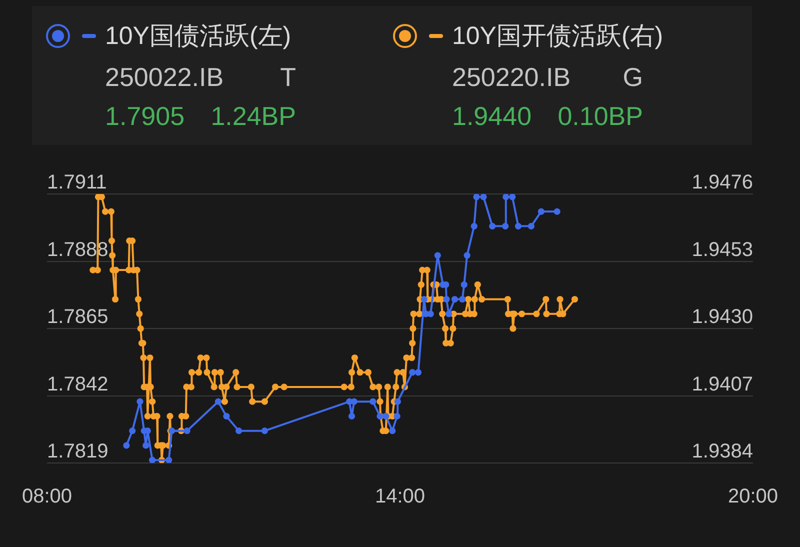  Describe the element at coordinates (253, 116) in the screenshot. I see `text: 1.24BP` at that location.